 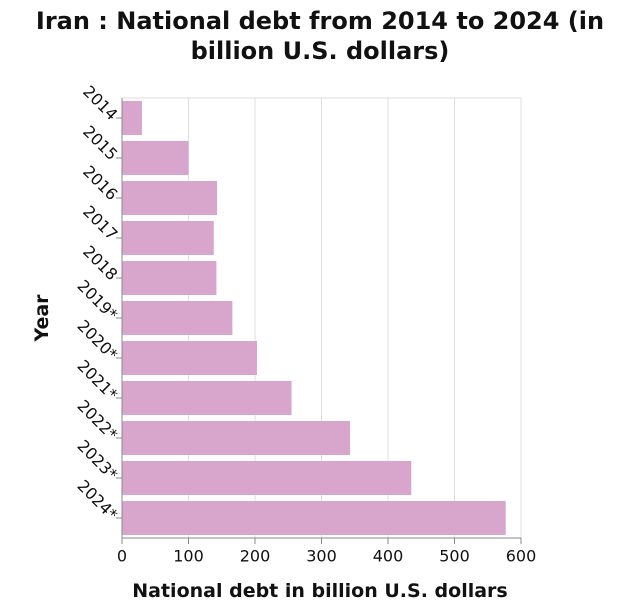 I want to click on y-tick-label-2014: 2014, so click(x=100, y=103).